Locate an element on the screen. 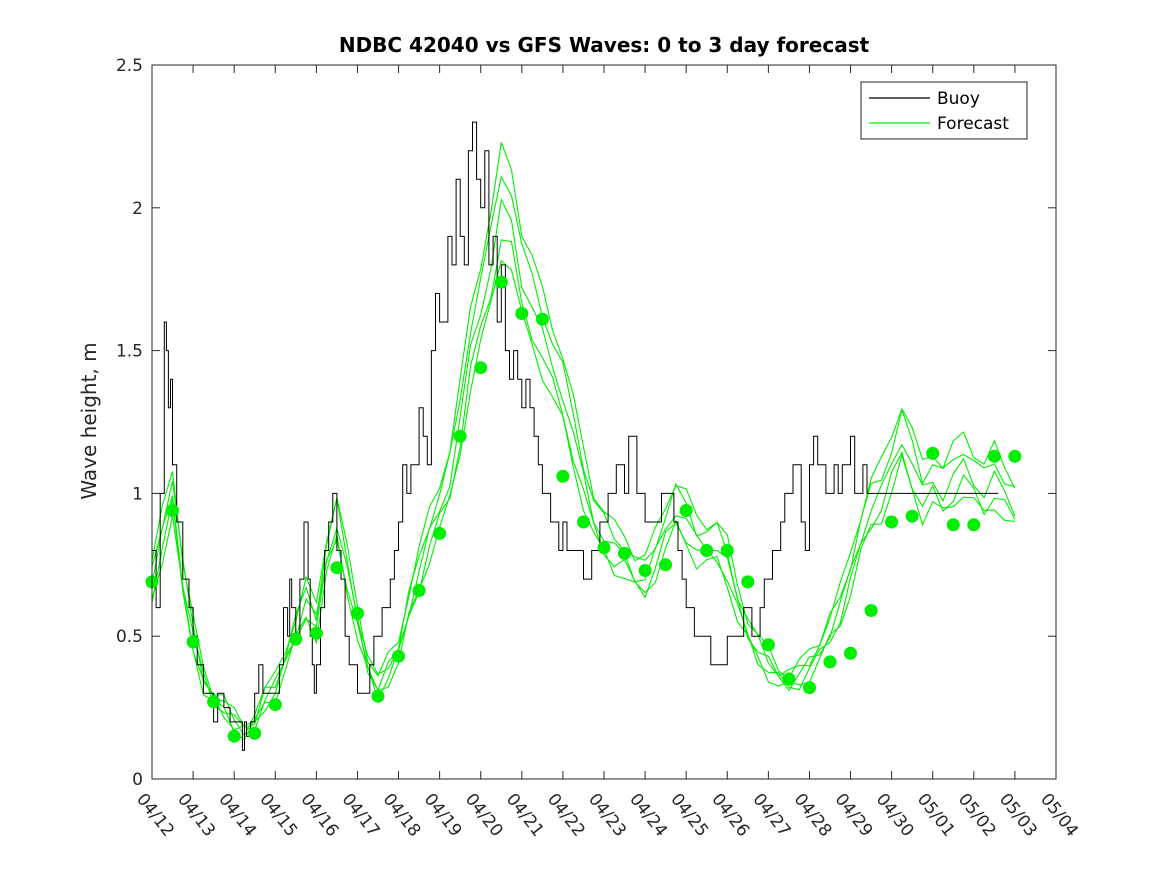 The height and width of the screenshot is (875, 1167). x-tick-label: 05/03 is located at coordinates (1018, 815).